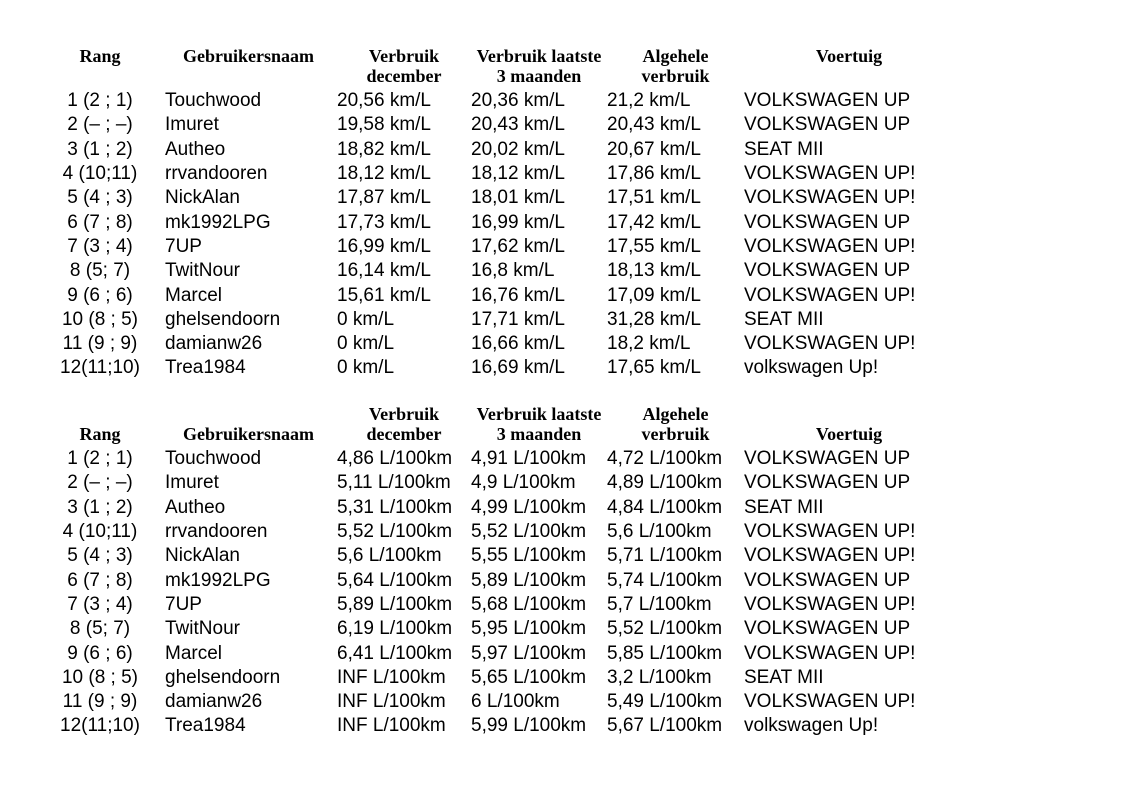 Image resolution: width=1123 pixels, height=794 pixels. I want to click on cell-m3: 5,97 L/100km, so click(529, 653).